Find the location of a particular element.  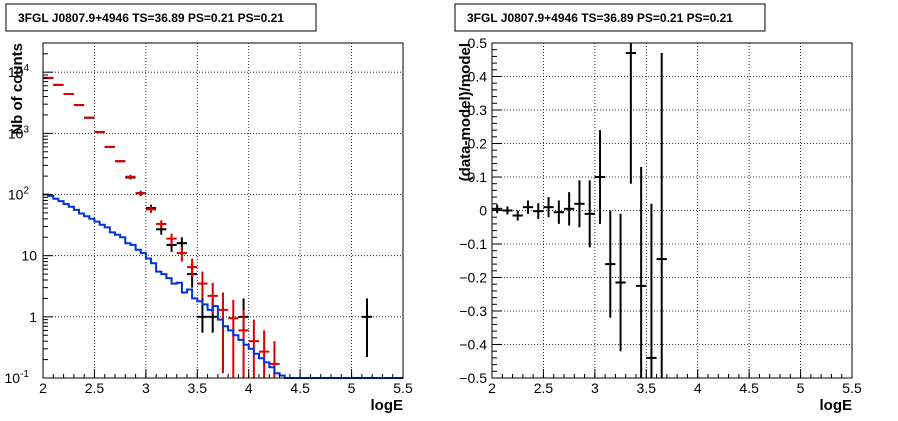

y-tick-label: 0.3 is located at coordinates (478, 110).